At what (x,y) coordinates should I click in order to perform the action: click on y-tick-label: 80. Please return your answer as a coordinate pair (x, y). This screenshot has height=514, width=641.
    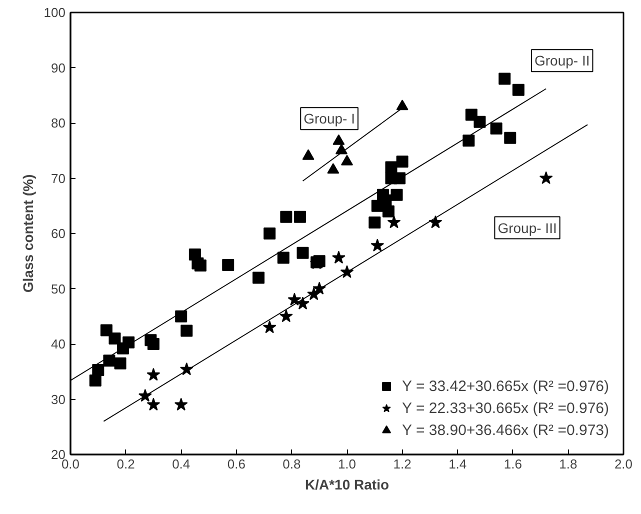
    Looking at the image, I should click on (58, 123).